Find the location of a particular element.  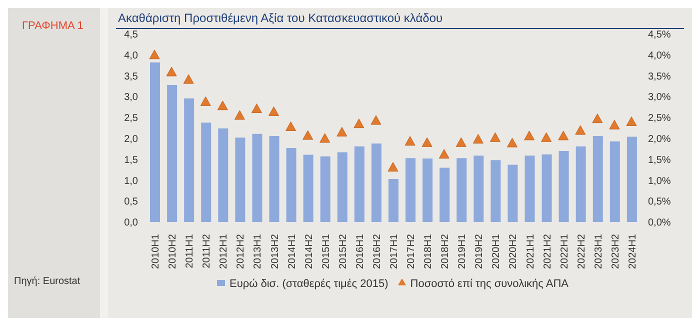

x-tick-label: 2013H1 is located at coordinates (258, 252).